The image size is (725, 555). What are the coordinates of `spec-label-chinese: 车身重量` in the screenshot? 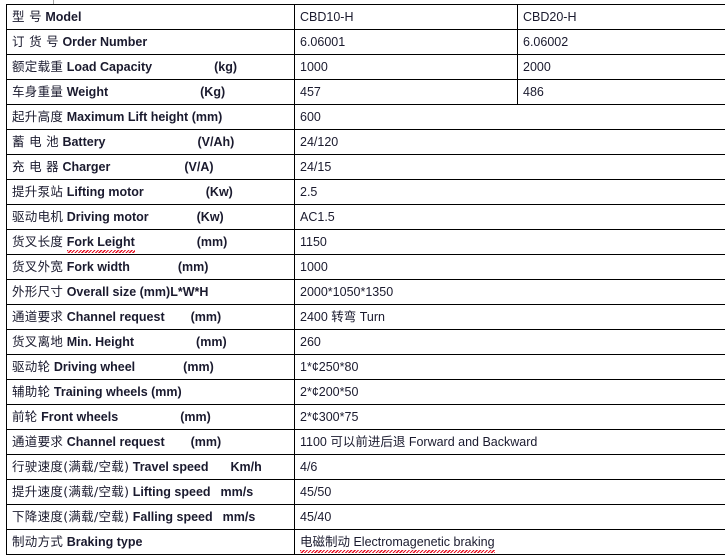 It's located at (37, 91).